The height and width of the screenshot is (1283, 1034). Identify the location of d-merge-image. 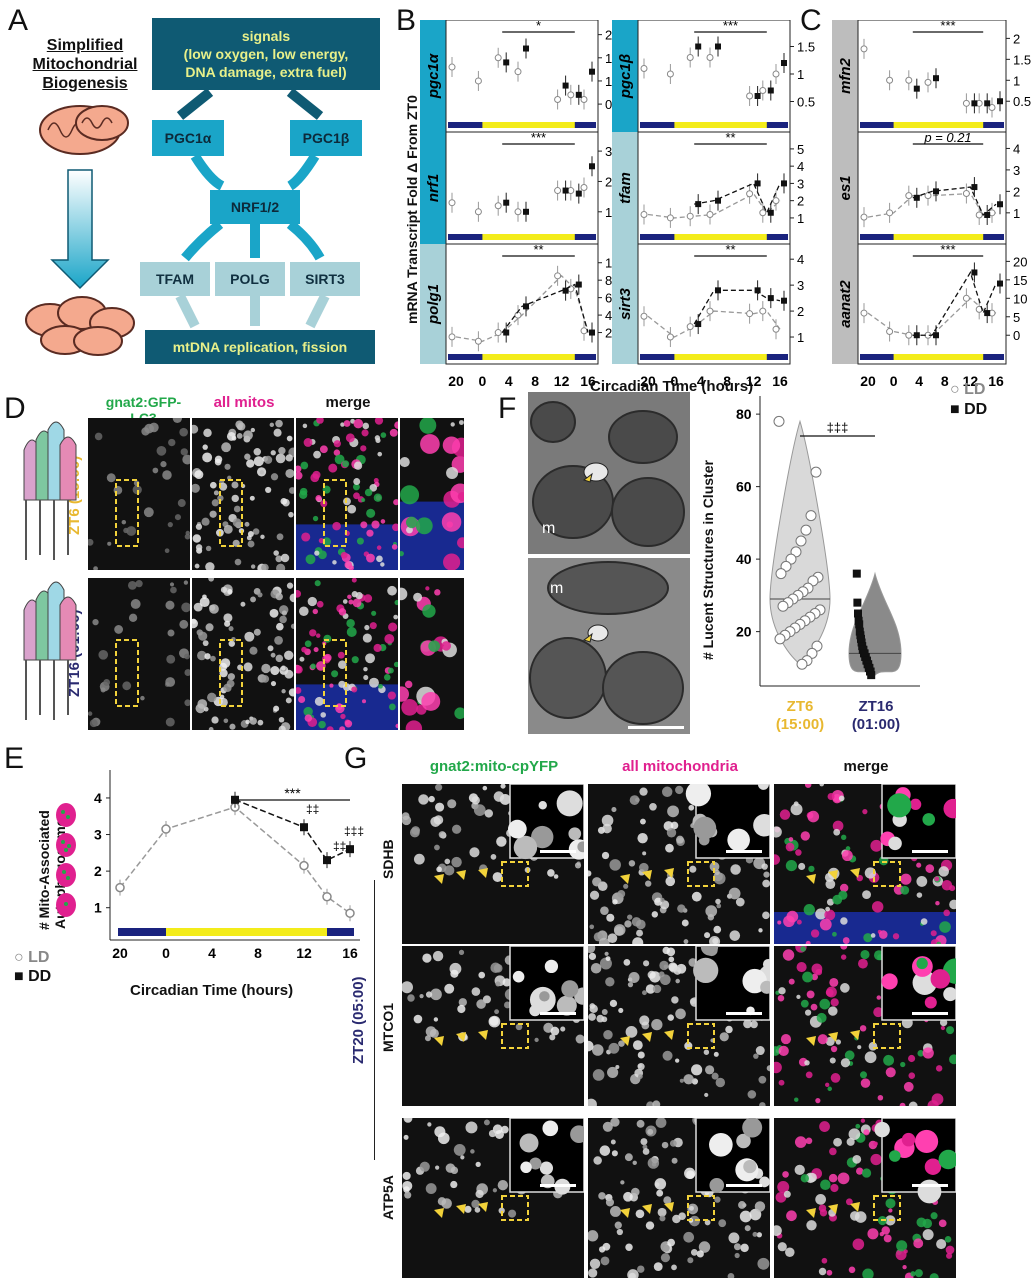
(348, 493).